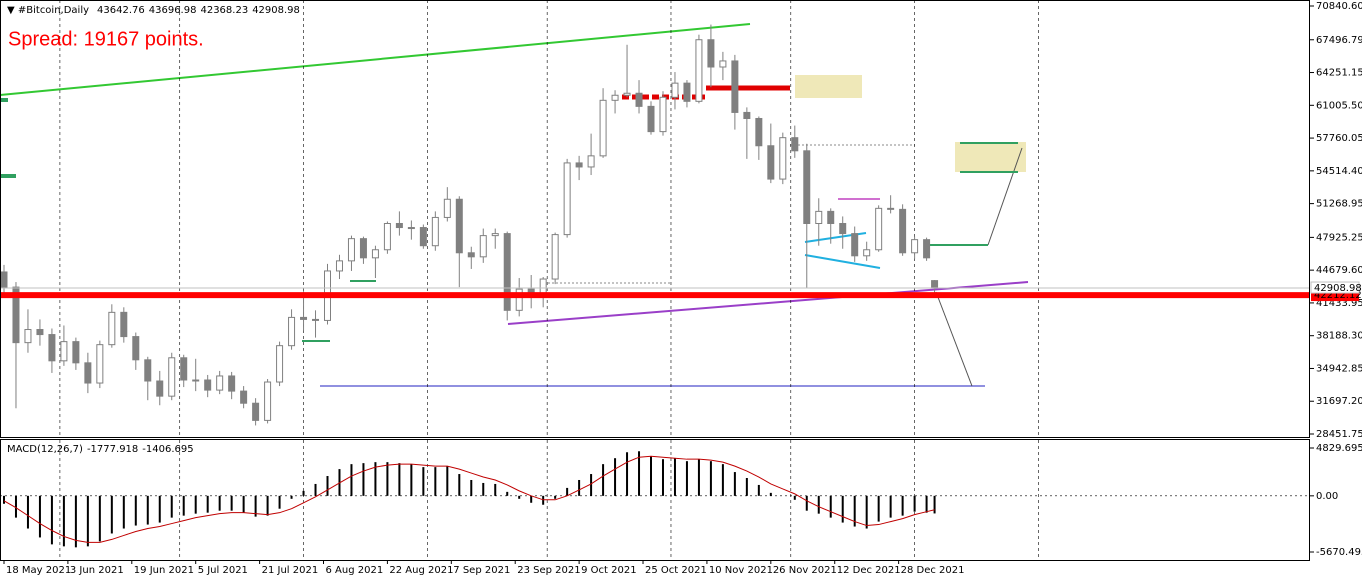  I want to click on x-tick-label: 22 Aug 2021, so click(421, 570).